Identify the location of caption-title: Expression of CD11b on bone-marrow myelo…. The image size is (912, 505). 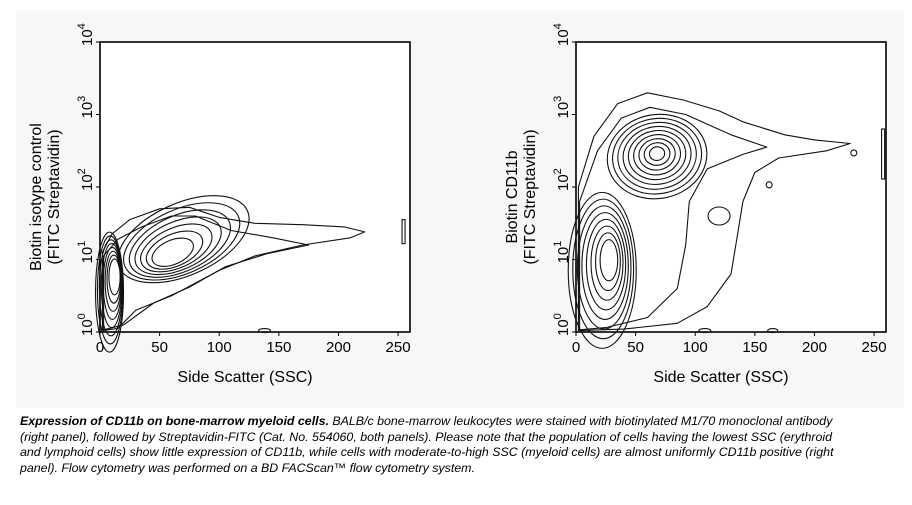
(174, 421).